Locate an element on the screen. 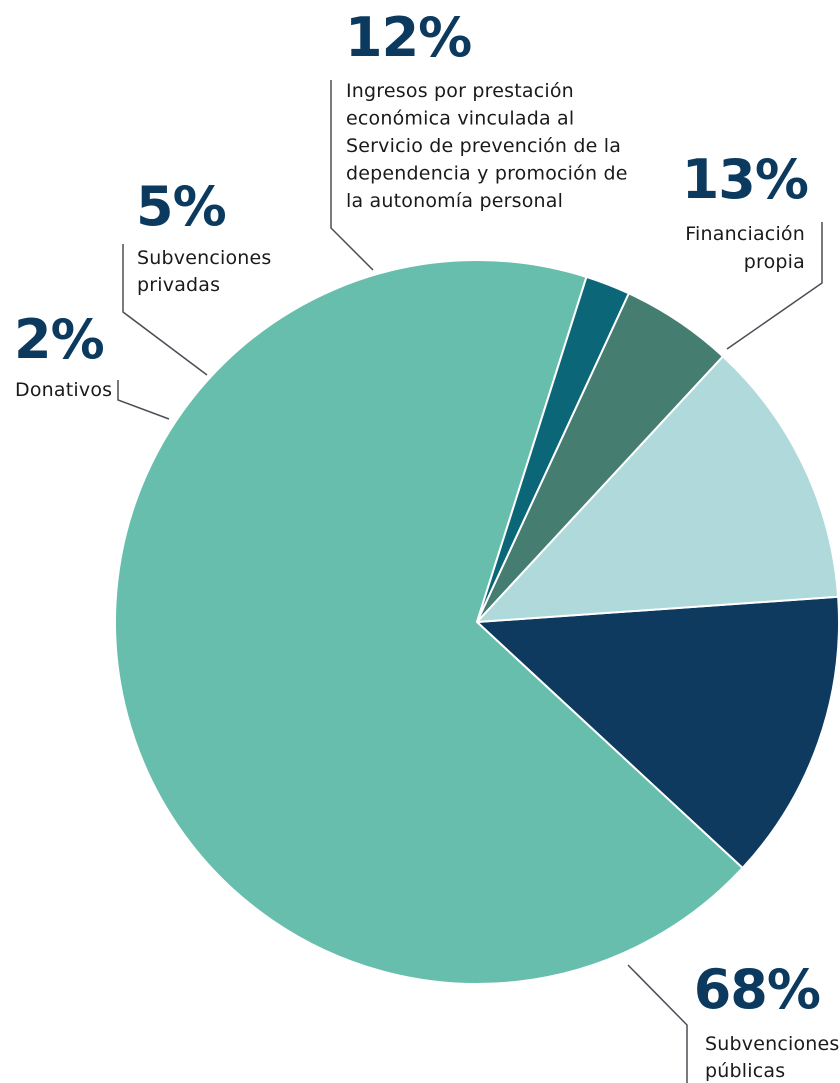  slice-label-ingresos-line-1: Ingresos por prestación is located at coordinates (460, 91).